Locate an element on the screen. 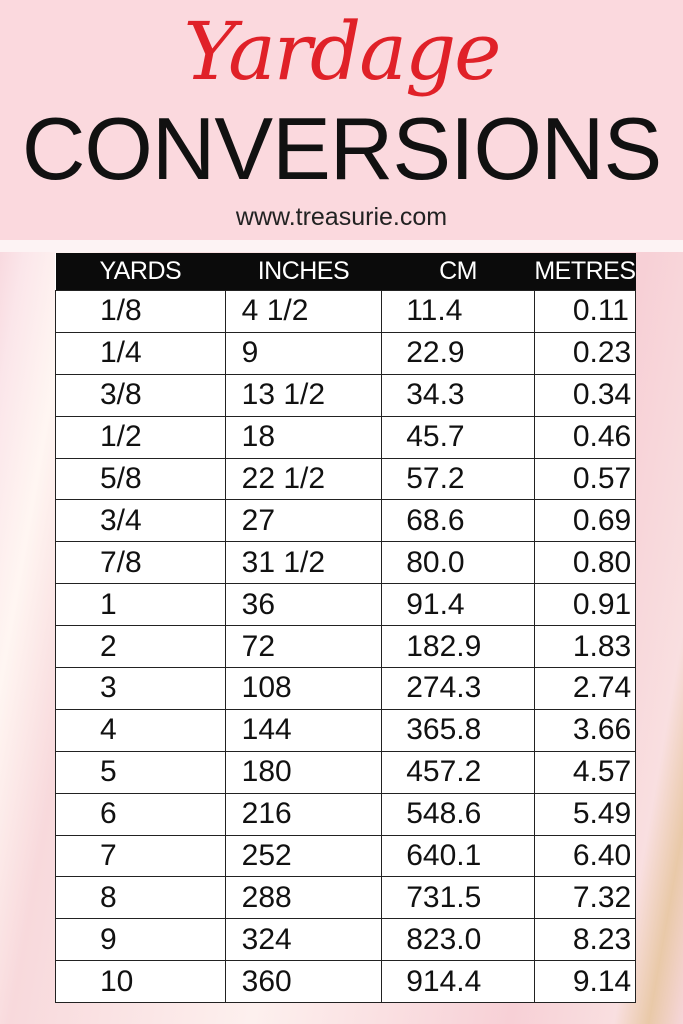 This screenshot has height=1024, width=683. cell-yards: 5 is located at coordinates (140, 772).